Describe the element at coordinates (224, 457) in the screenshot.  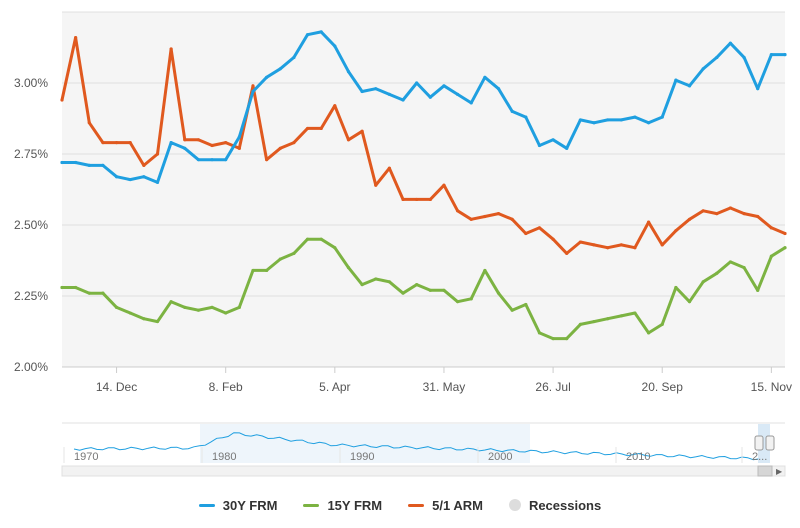
I see `navigator-year-label: 1980` at that location.